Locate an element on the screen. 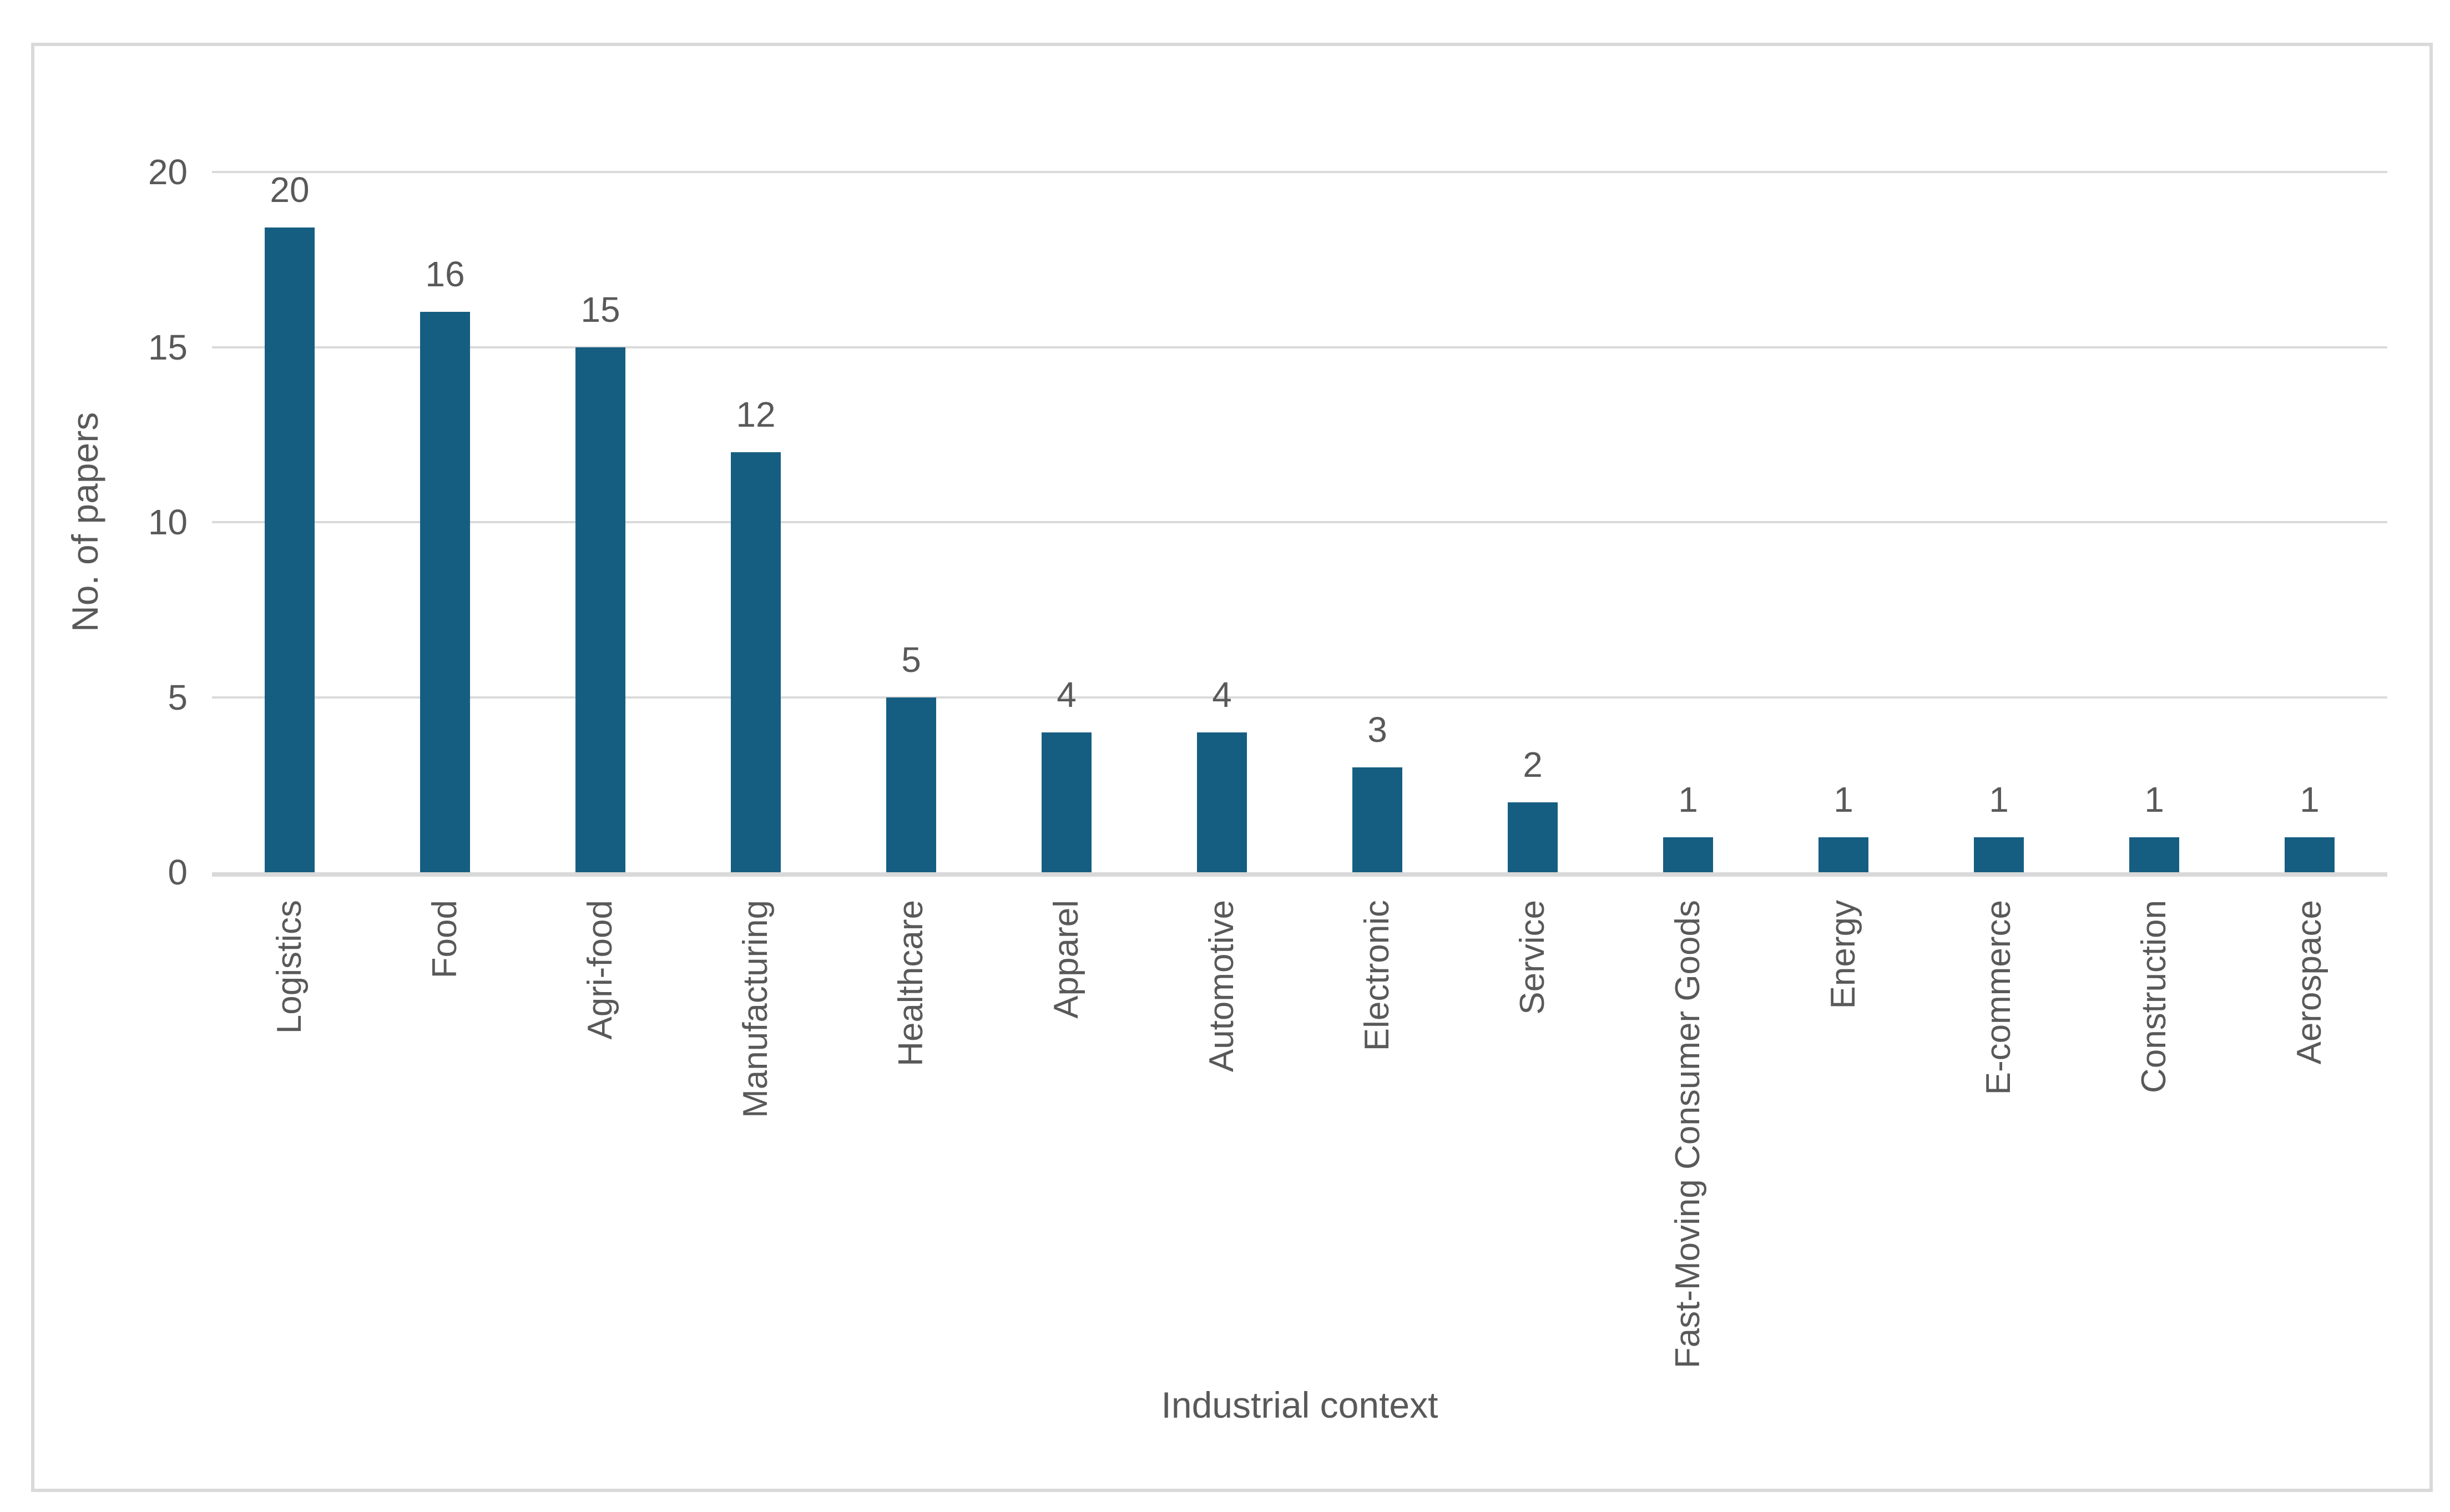 The width and height of the screenshot is (2450, 1512). bar-group: 15 Agri-food is located at coordinates (600, 770).